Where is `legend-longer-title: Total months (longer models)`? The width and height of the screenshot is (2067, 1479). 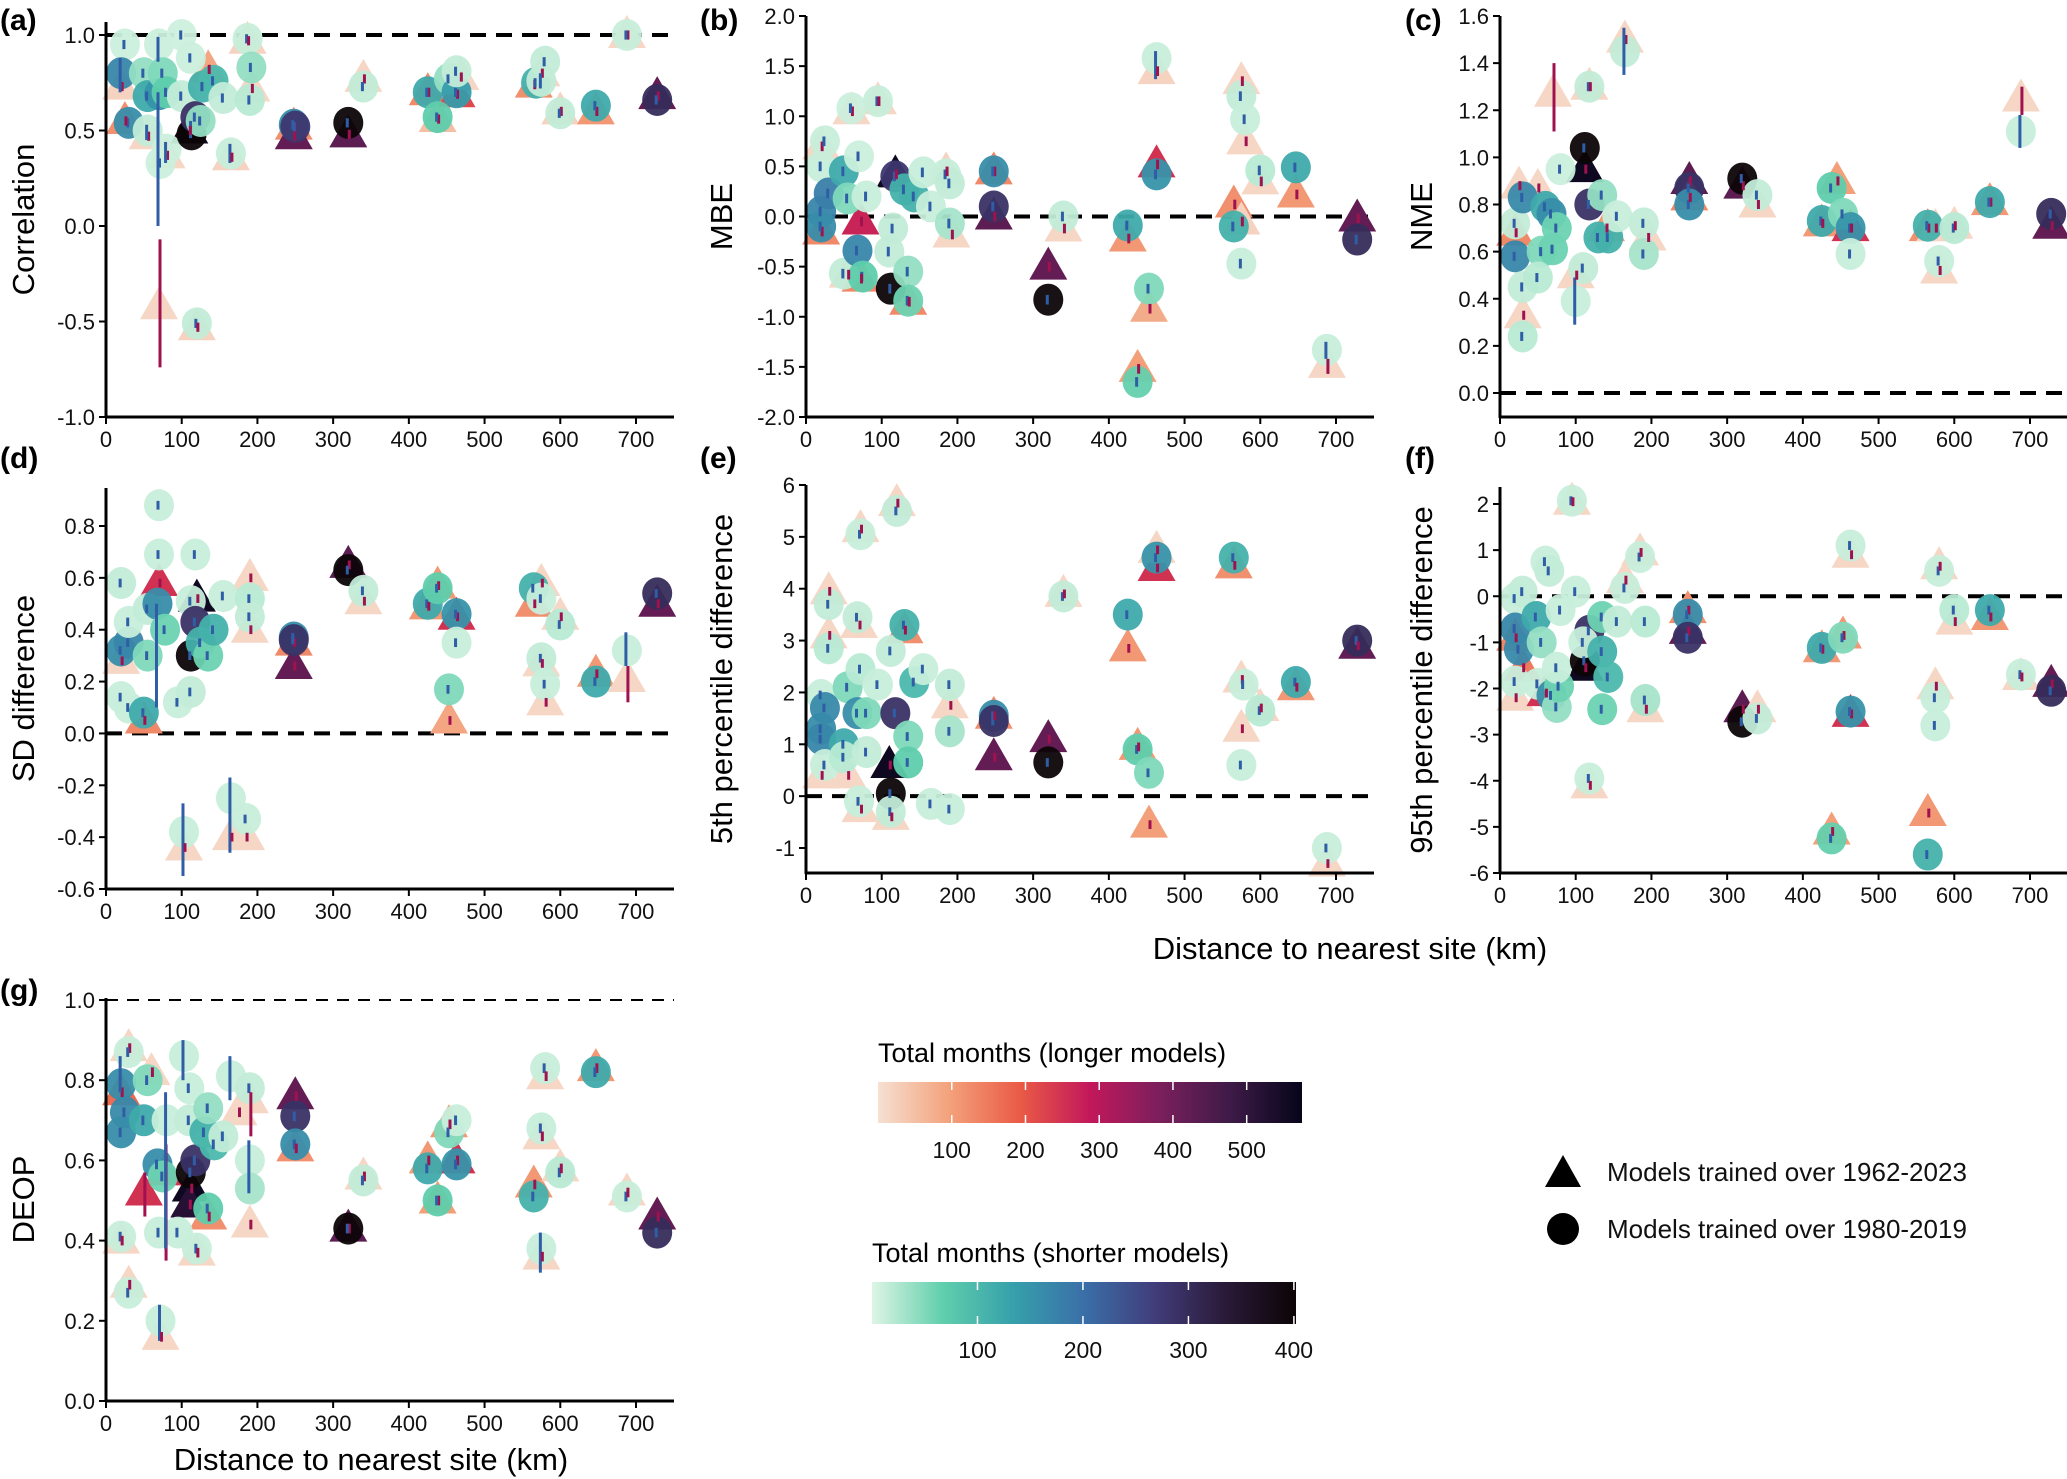
legend-longer-title: Total months (longer models) is located at coordinates (1052, 1053).